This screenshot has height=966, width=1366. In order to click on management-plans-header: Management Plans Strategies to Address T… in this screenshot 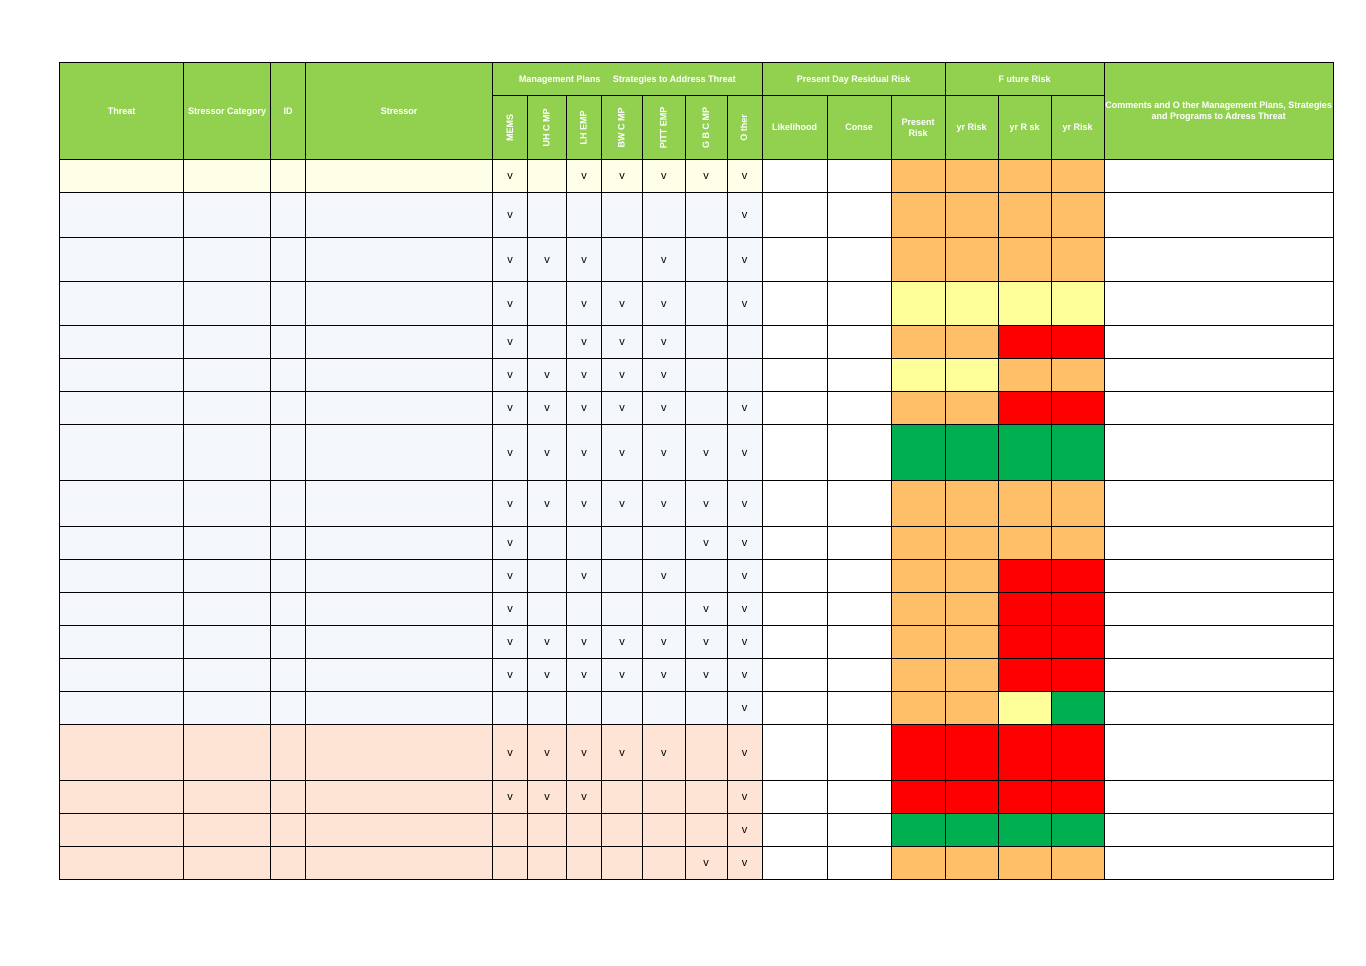, I will do `click(627, 79)`.